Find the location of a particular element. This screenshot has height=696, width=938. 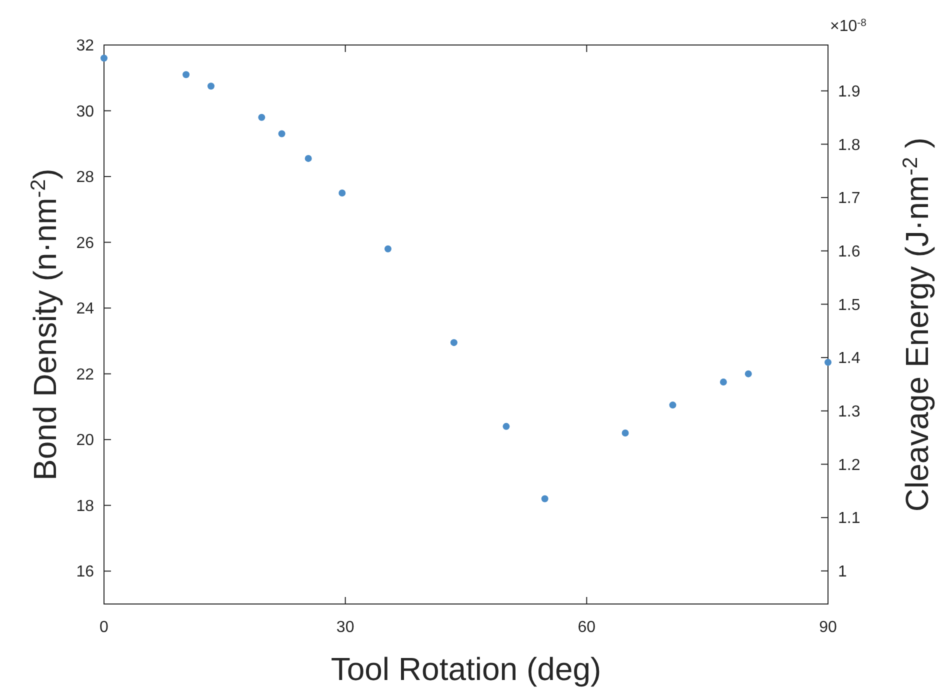

y-tick-label: 30 is located at coordinates (85, 111).